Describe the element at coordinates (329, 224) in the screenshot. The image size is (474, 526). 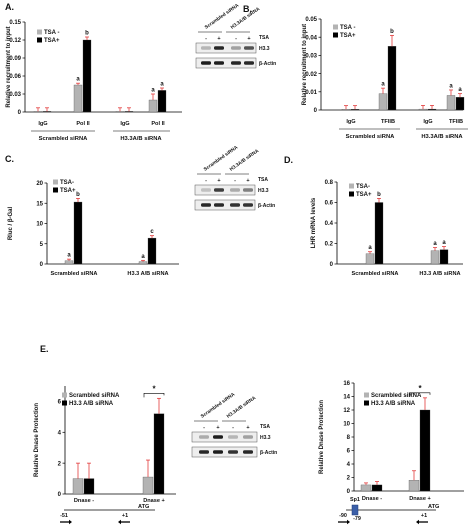
I see `y-tick-label: 0.4` at that location.